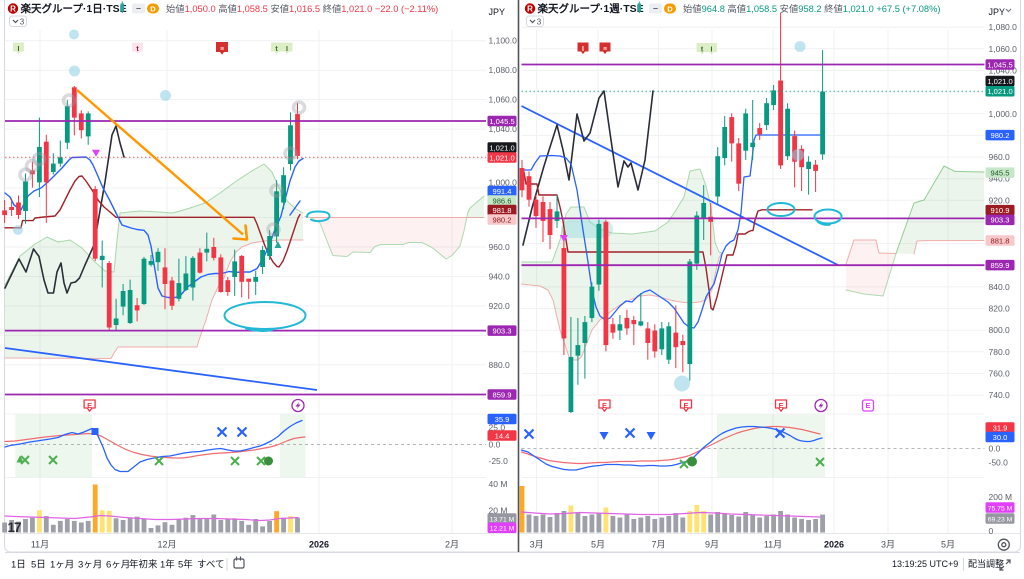  What do you see at coordinates (497, 428) in the screenshot?
I see `svg-text: 25.0` at bounding box center [497, 428].